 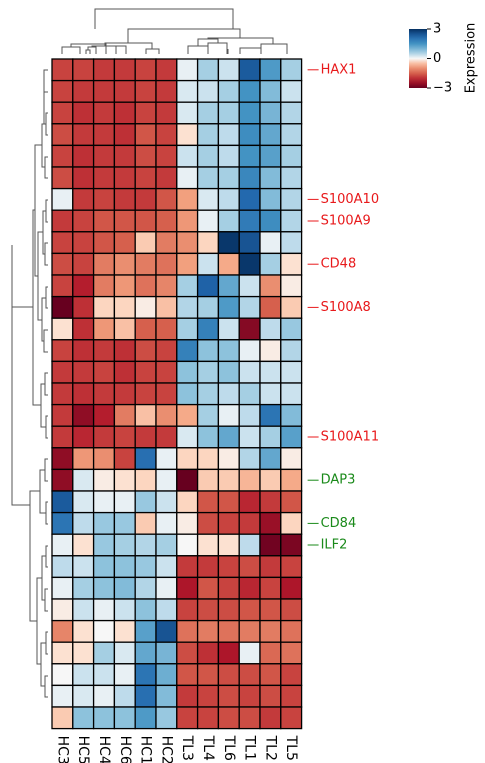 What do you see at coordinates (346, 221) in the screenshot?
I see `row-label: S100A9` at bounding box center [346, 221].